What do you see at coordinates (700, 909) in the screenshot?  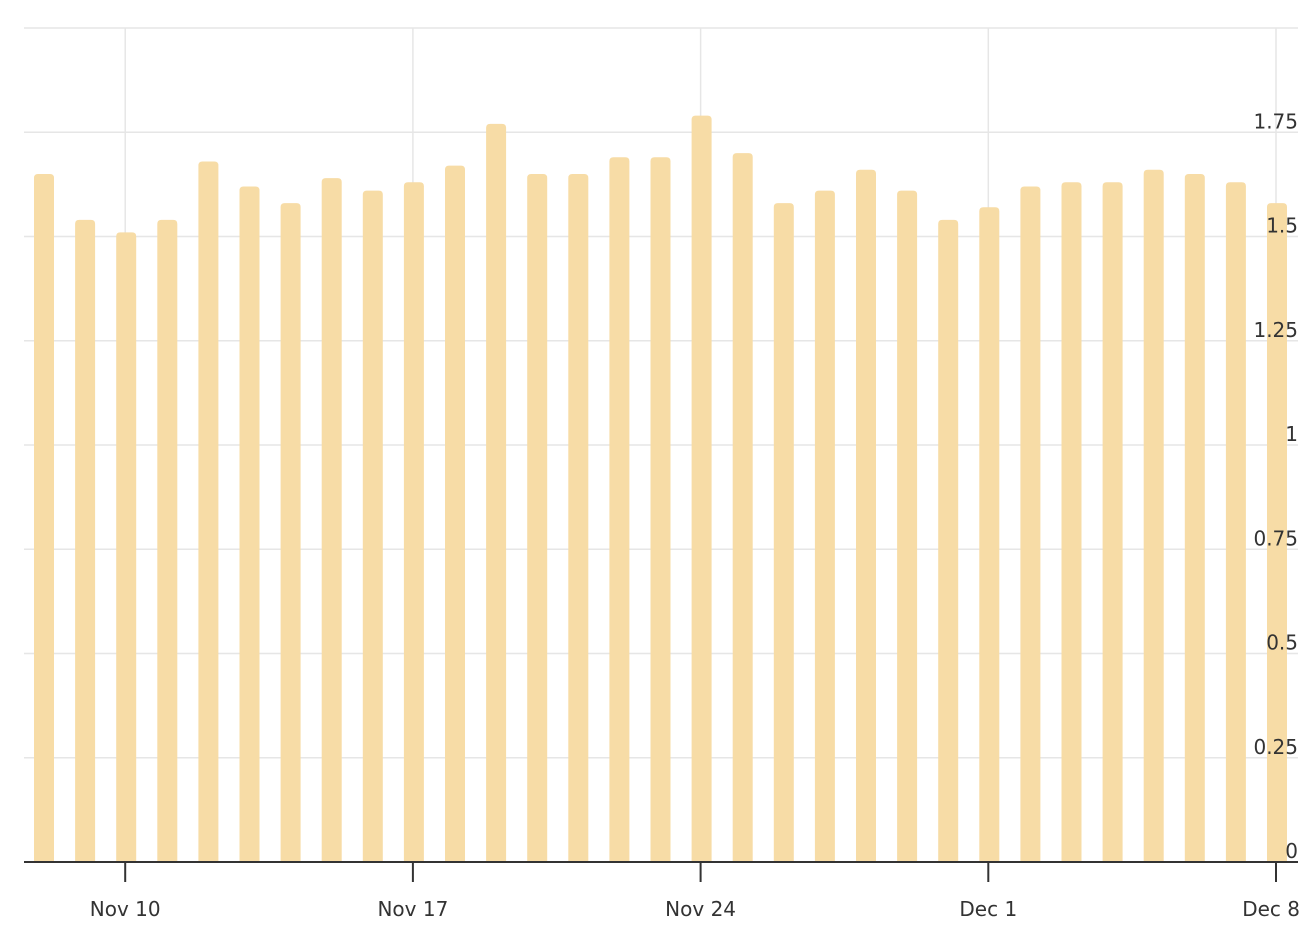 I see `x-tick-label: Nov 24` at bounding box center [700, 909].